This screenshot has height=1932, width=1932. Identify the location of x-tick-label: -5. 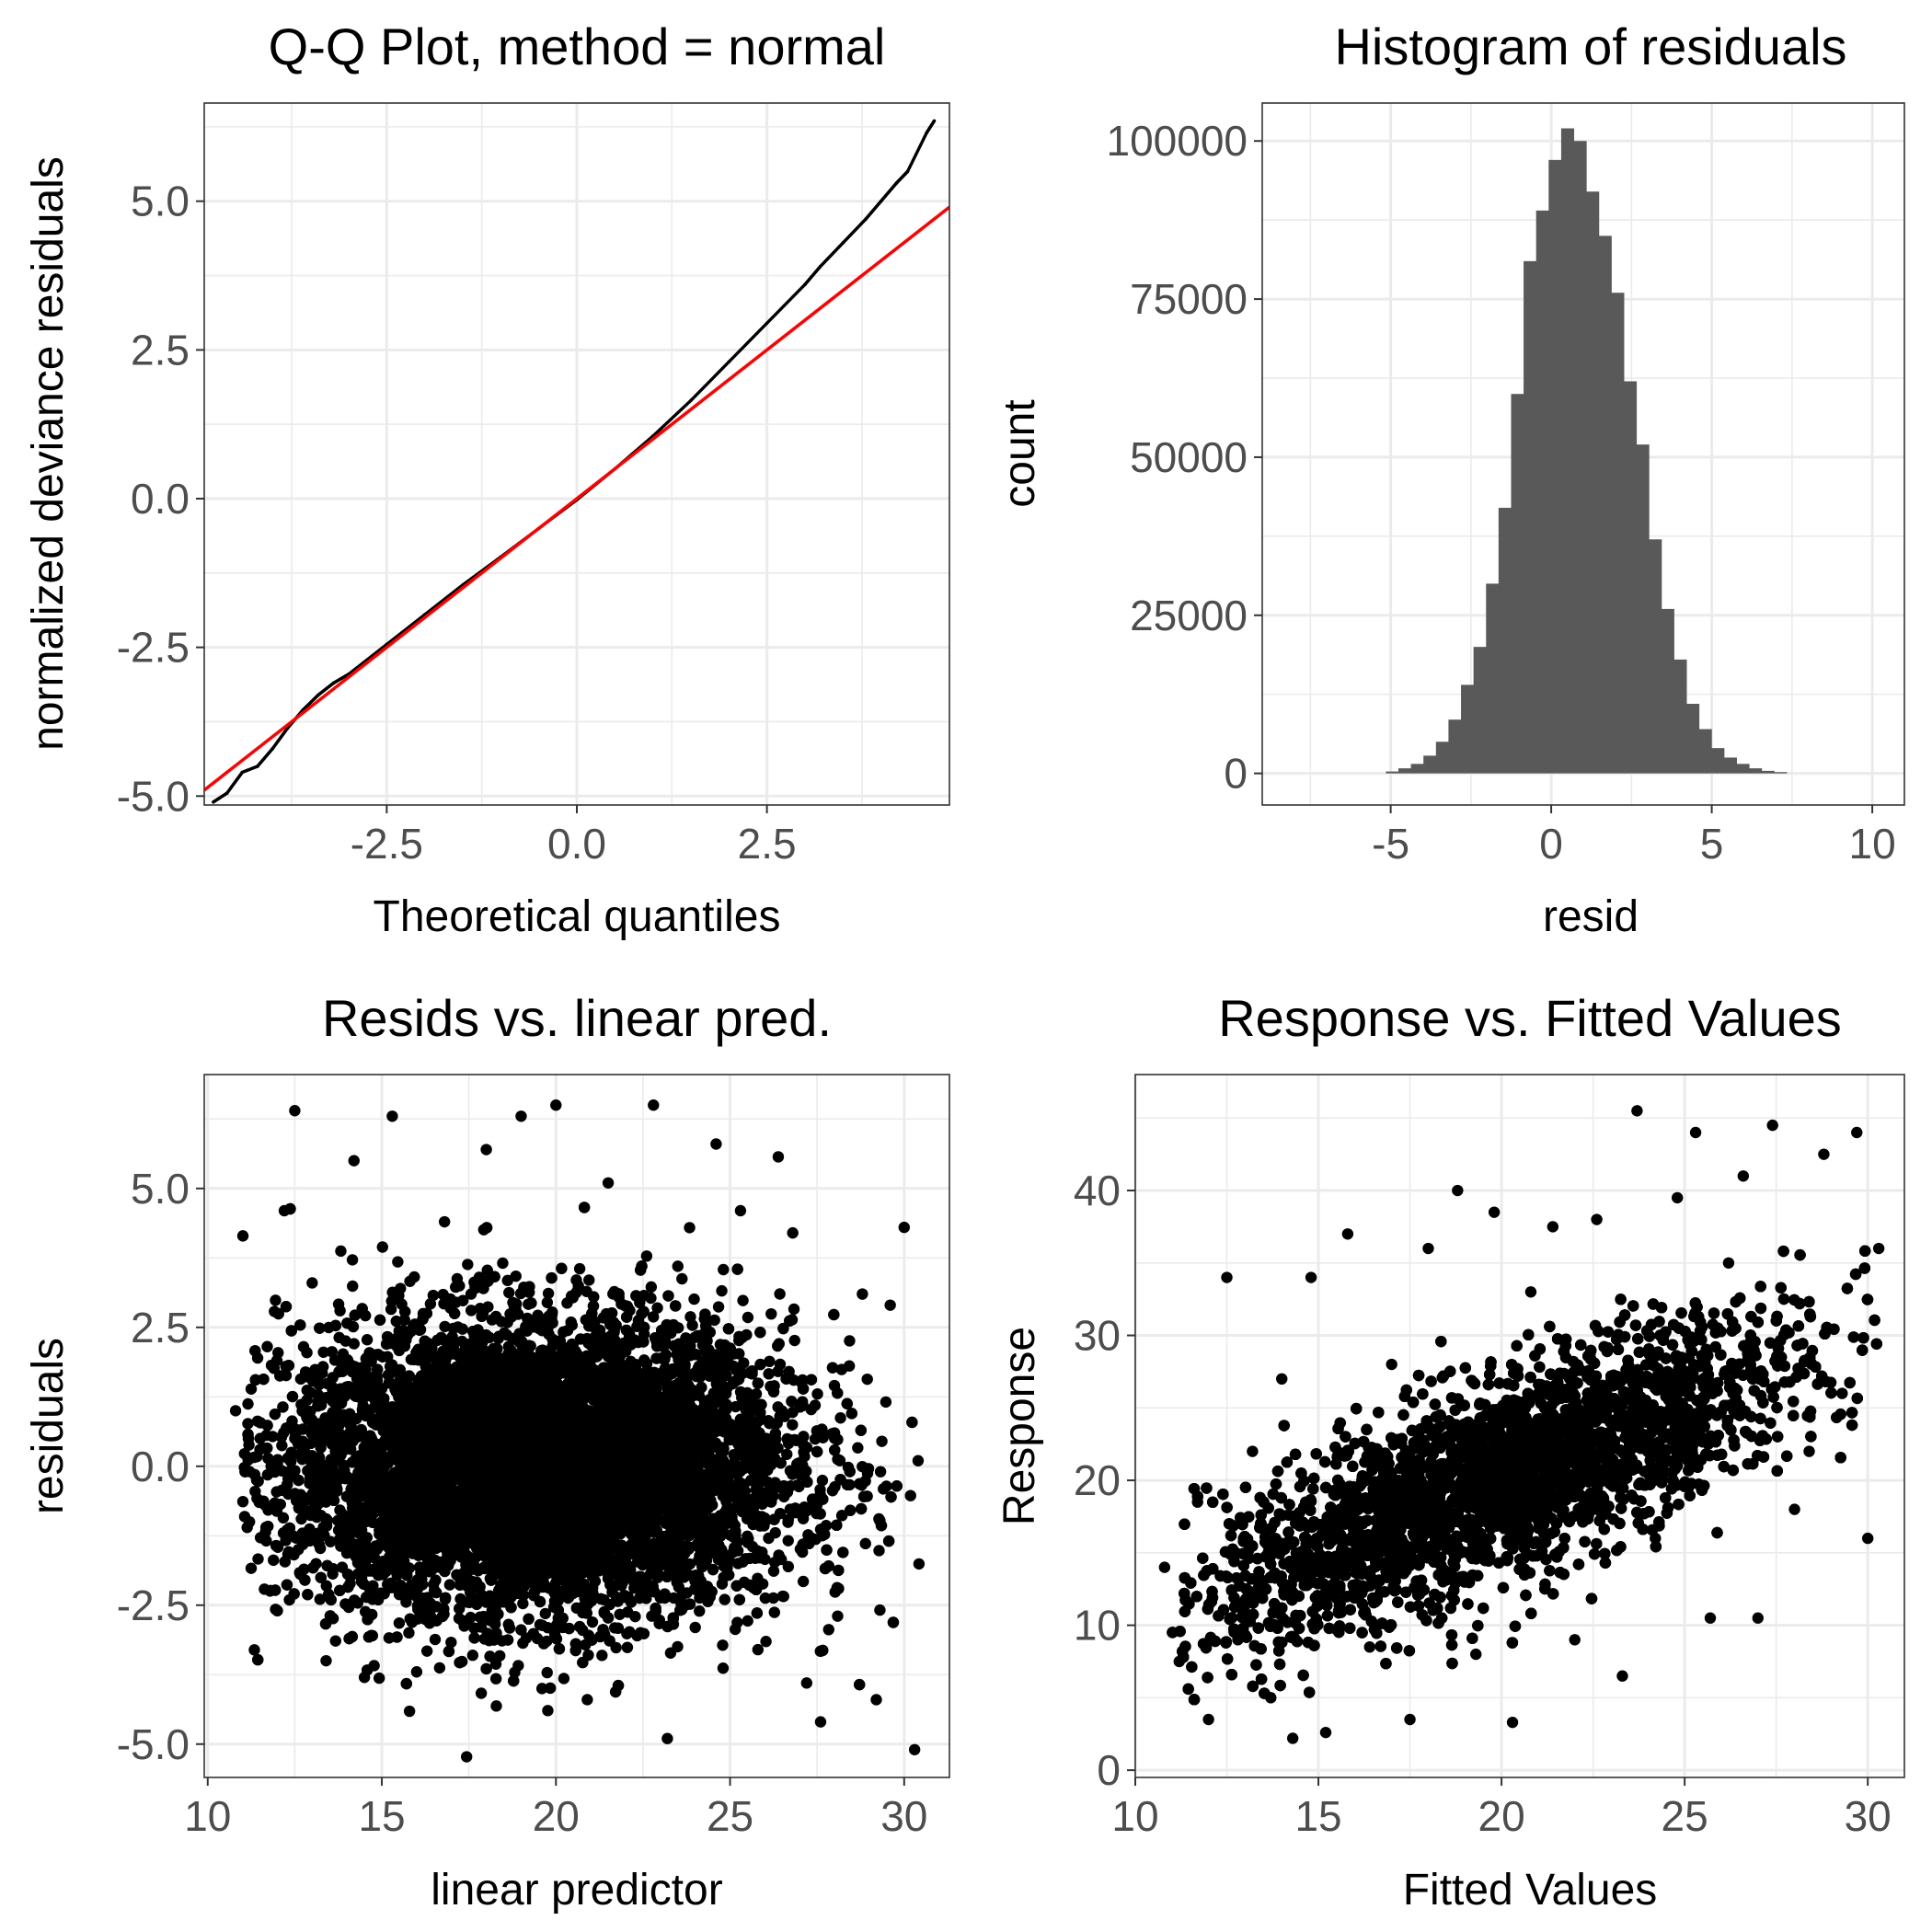
(1390, 844).